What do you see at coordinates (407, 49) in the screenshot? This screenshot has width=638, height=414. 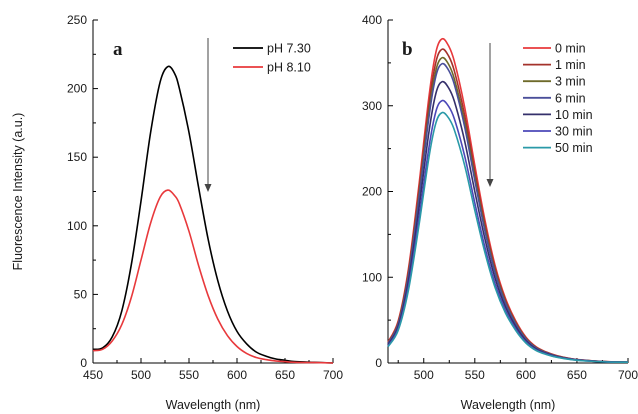 I see `panel-letter: b` at bounding box center [407, 49].